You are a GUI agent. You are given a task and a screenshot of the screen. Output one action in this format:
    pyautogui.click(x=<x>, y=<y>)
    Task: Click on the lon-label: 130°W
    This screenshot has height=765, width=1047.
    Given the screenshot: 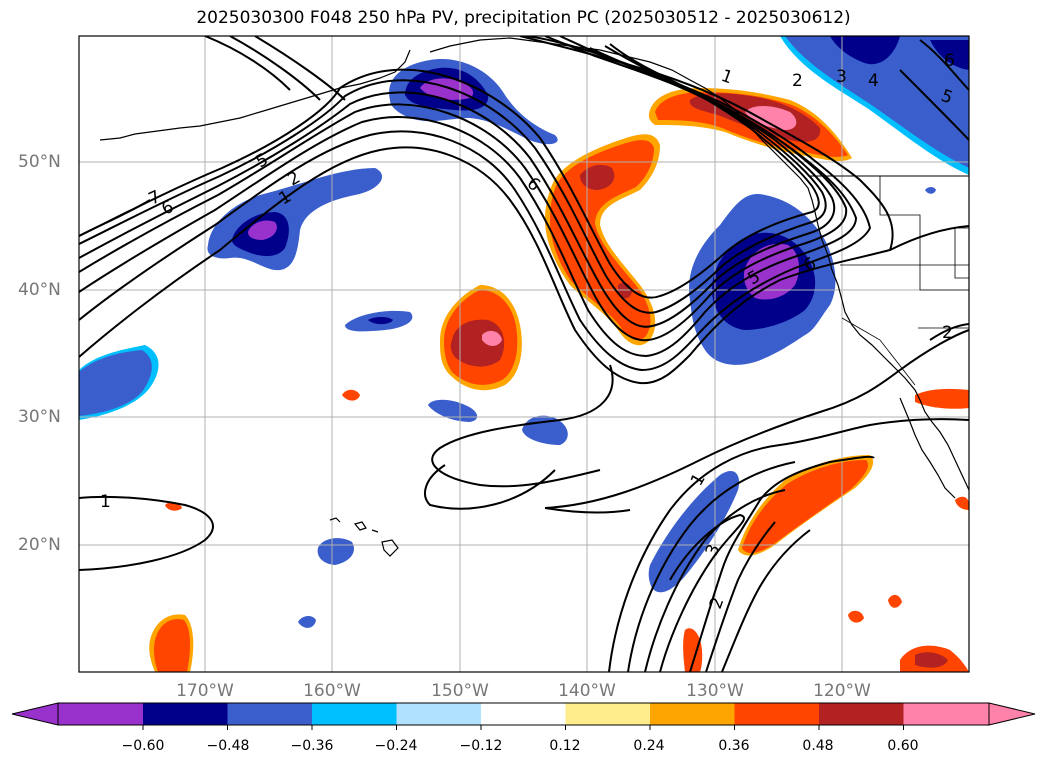 What is the action you would take?
    pyautogui.click(x=715, y=691)
    